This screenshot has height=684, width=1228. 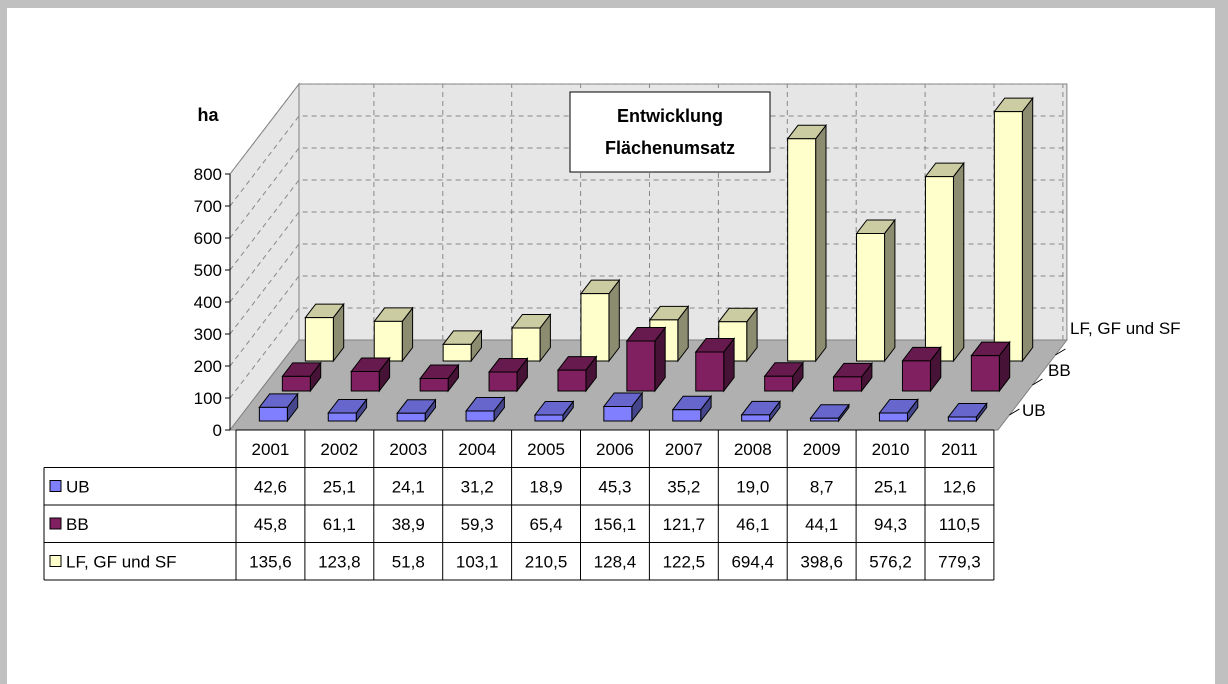 What do you see at coordinates (959, 487) in the screenshot?
I see `data-label: 12,6` at bounding box center [959, 487].